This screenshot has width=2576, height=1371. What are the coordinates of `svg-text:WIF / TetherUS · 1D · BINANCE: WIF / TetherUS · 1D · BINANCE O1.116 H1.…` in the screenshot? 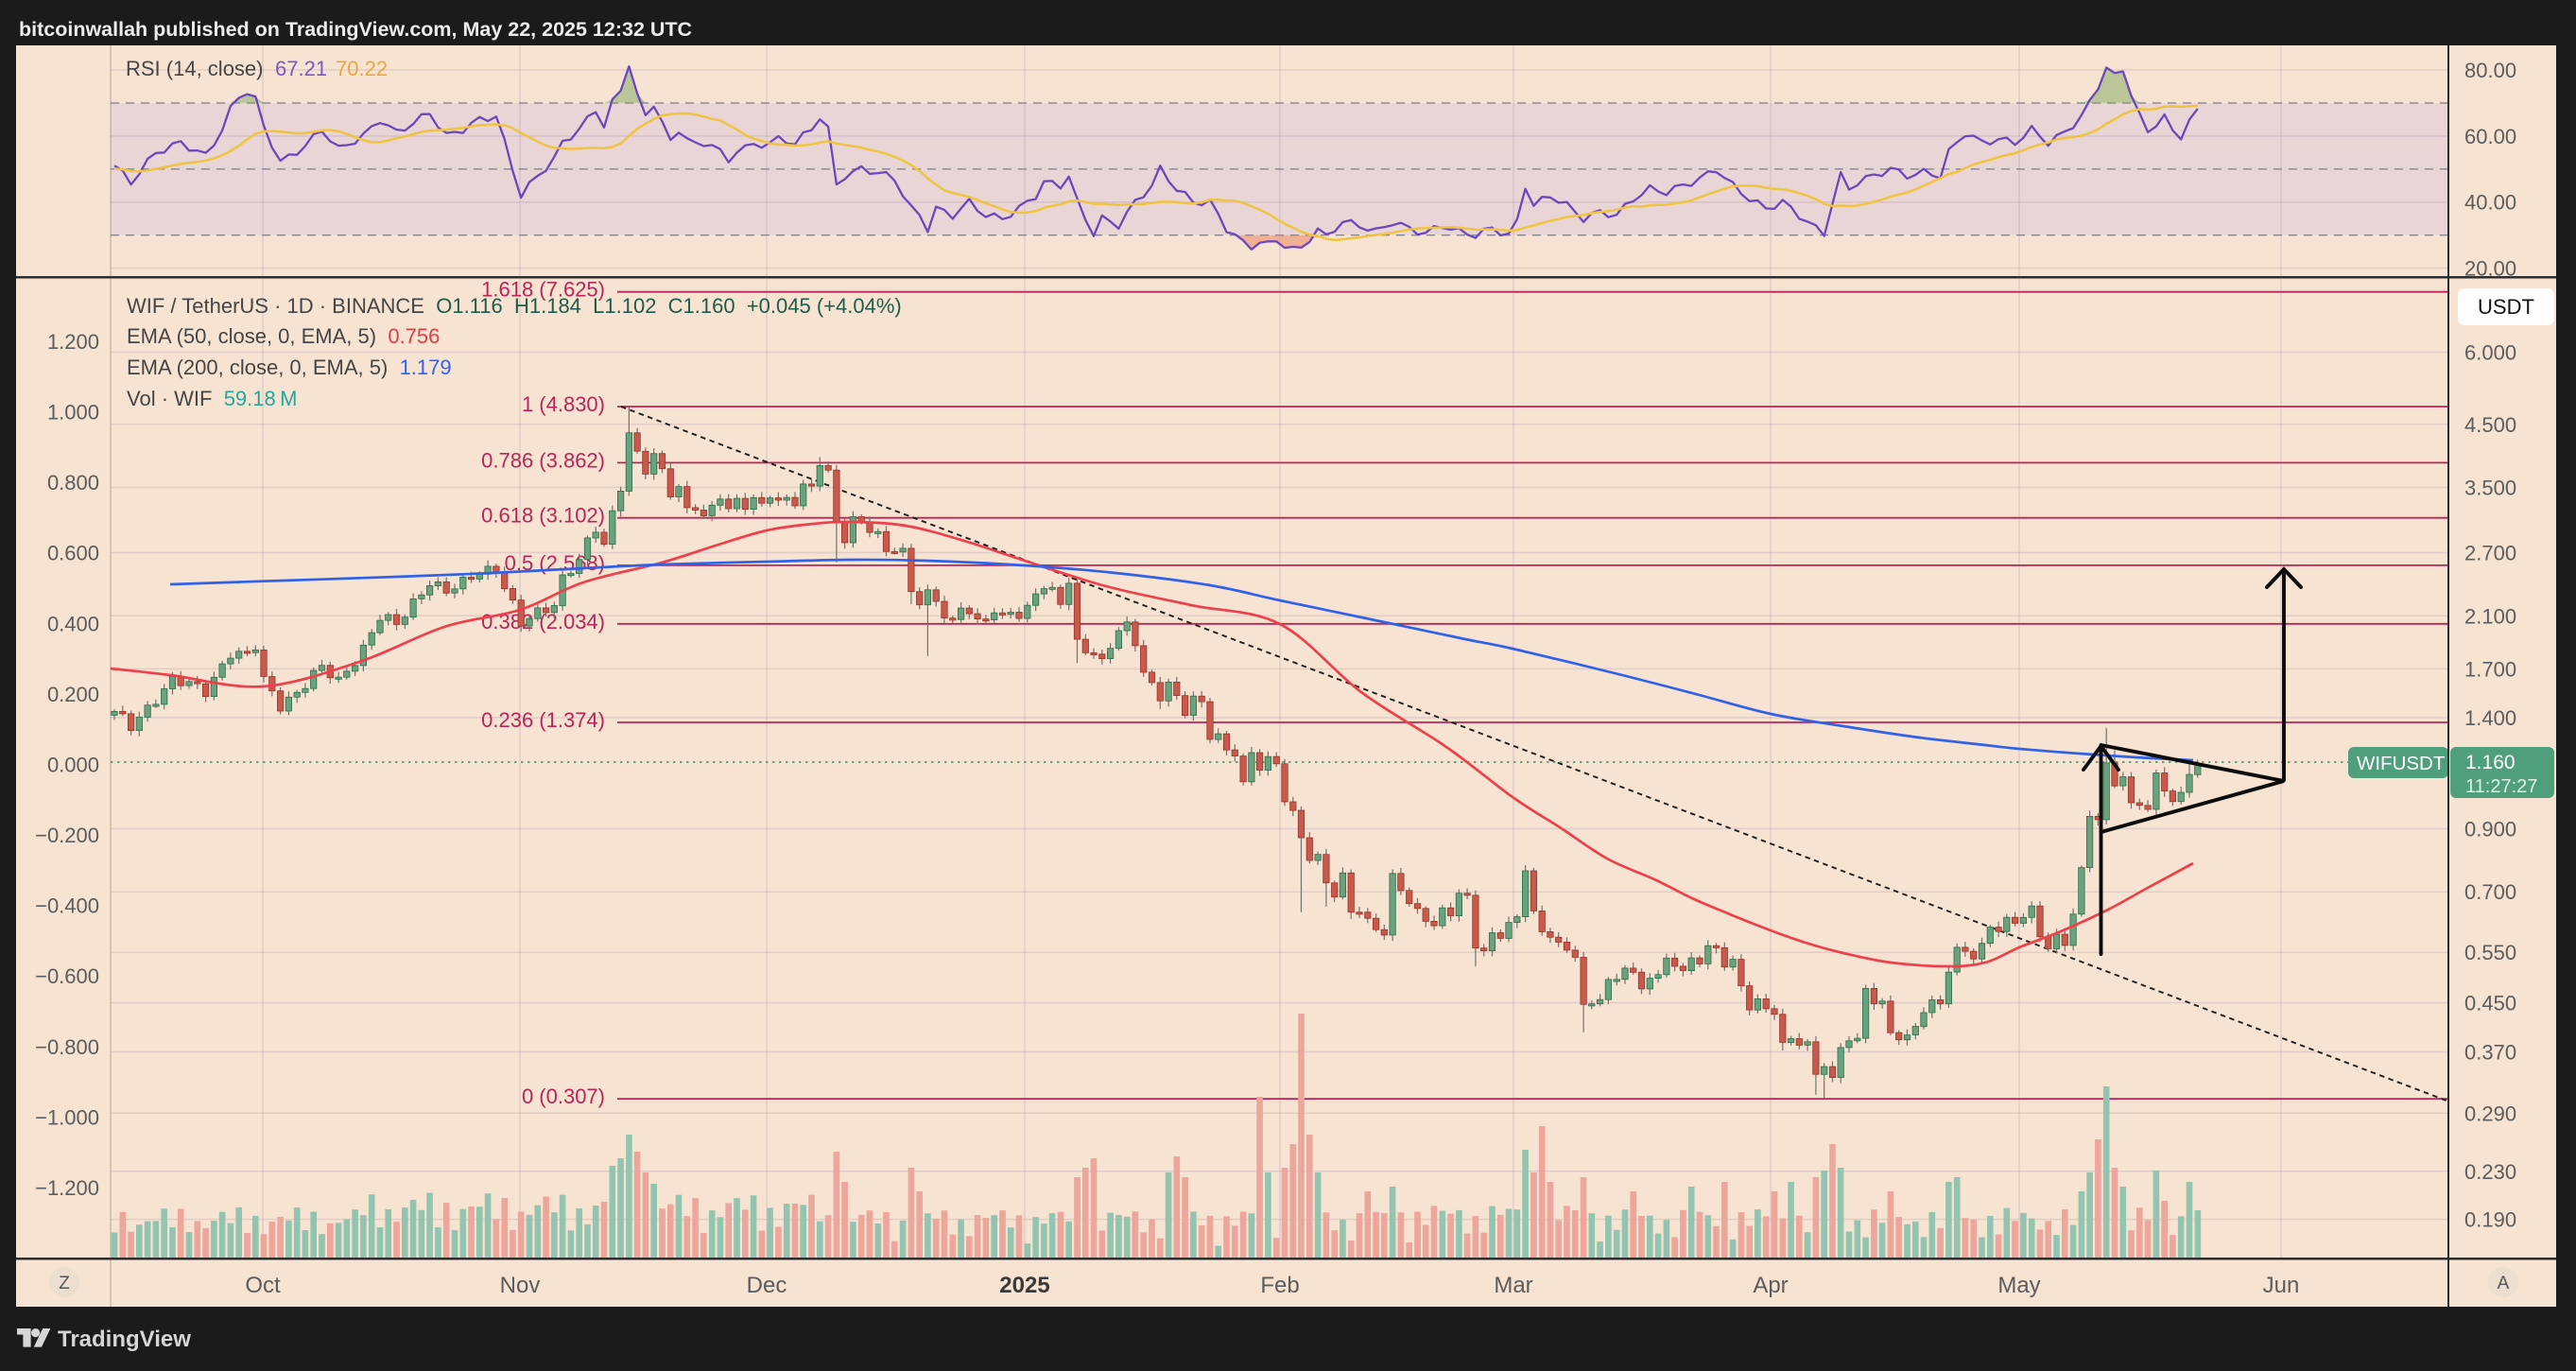 It's located at (514, 306).